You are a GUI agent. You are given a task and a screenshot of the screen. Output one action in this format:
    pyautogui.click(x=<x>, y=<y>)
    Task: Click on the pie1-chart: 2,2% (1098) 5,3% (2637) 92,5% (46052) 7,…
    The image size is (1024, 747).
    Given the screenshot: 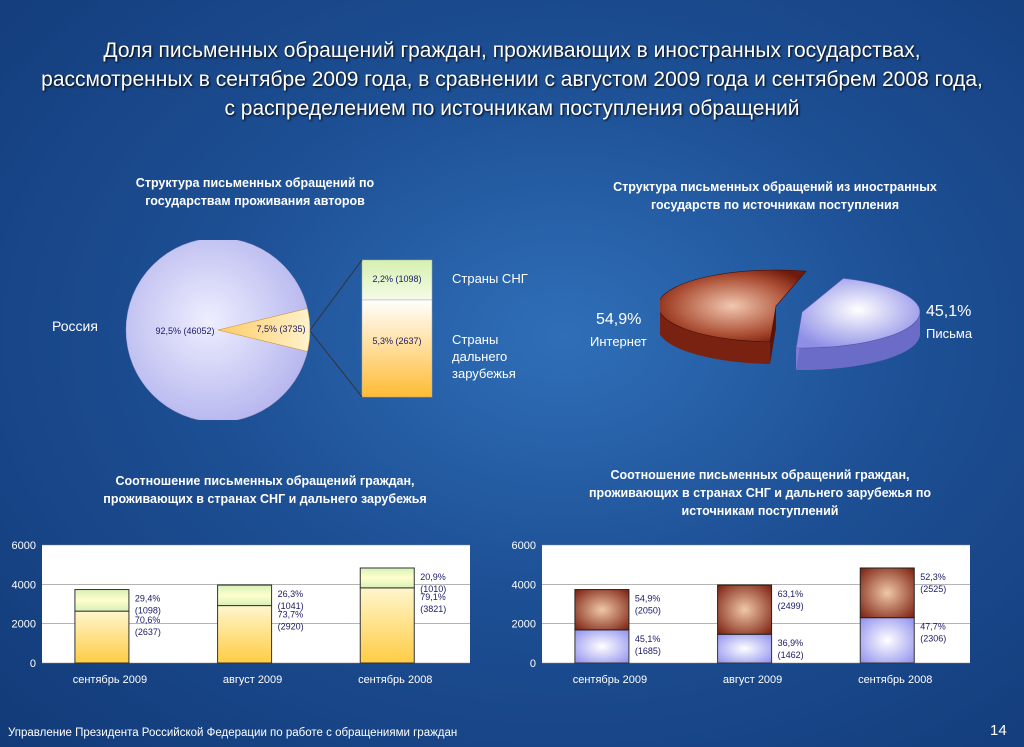 What is the action you would take?
    pyautogui.click(x=279, y=330)
    